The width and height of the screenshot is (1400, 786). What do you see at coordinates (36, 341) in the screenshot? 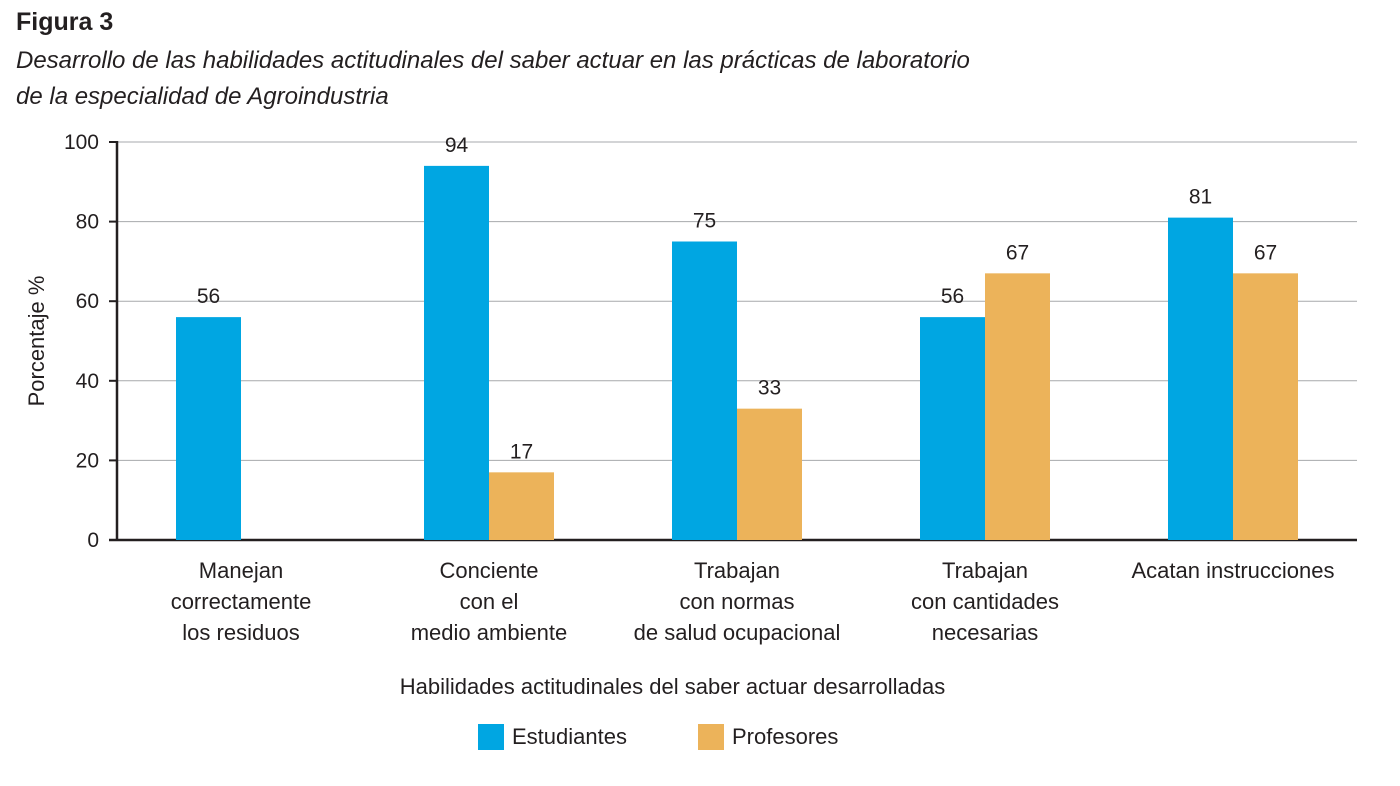
I see `y-axis-title: Porcentaje %` at bounding box center [36, 341].